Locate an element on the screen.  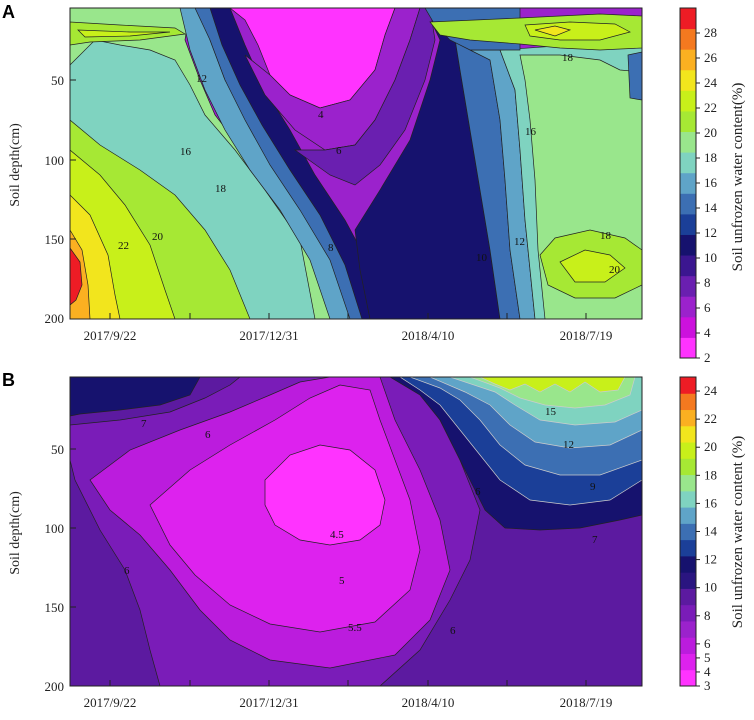
panel-a-core-purple is located at coordinates (332, 79).